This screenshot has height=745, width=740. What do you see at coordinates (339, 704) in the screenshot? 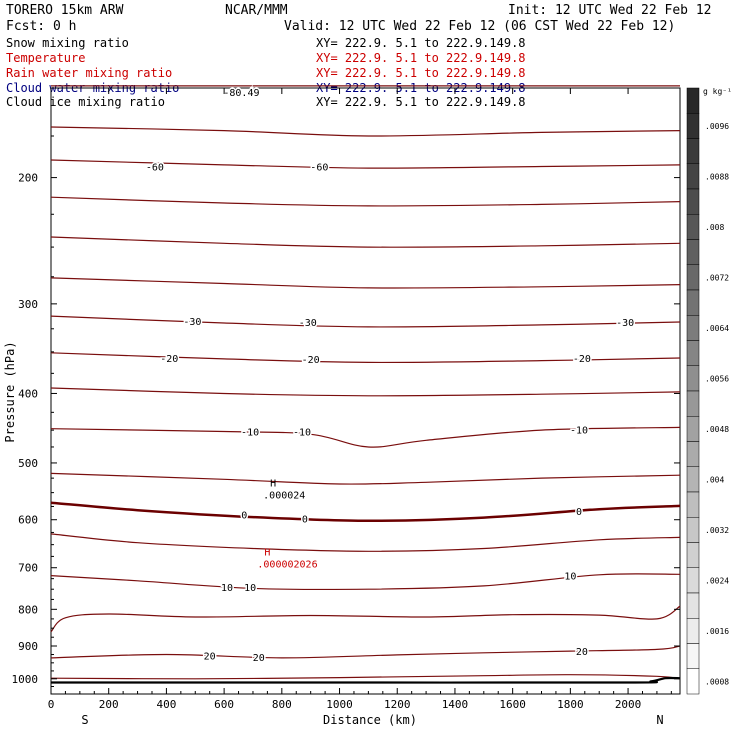
I see `x-tick-label: 1000` at bounding box center [339, 704].